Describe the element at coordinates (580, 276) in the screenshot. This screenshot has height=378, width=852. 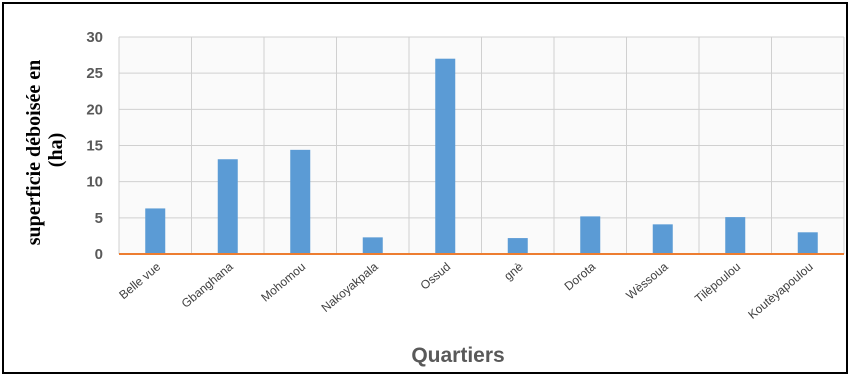
I see `x-category-label: Dorota` at that location.